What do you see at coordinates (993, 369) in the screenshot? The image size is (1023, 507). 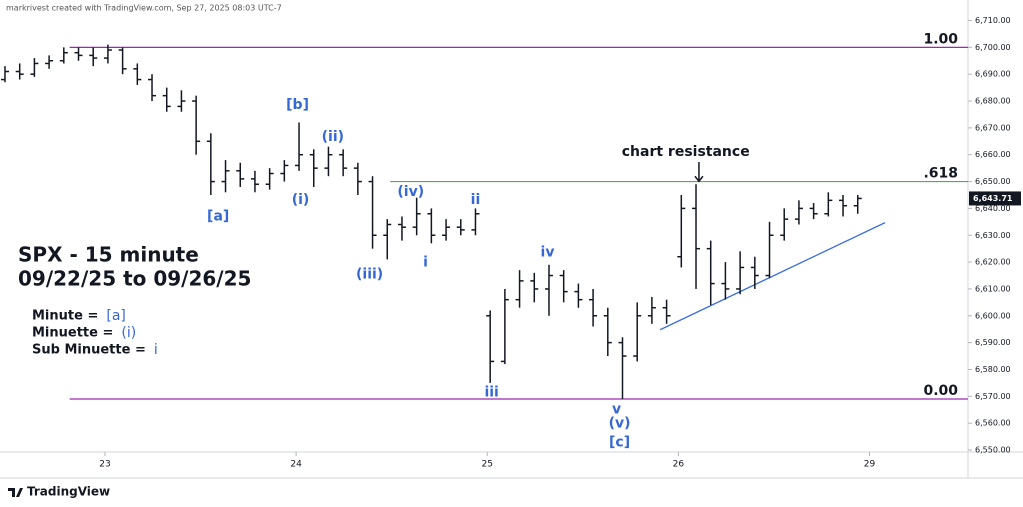 I see `y-tick-label: 6,580.00` at bounding box center [993, 369].